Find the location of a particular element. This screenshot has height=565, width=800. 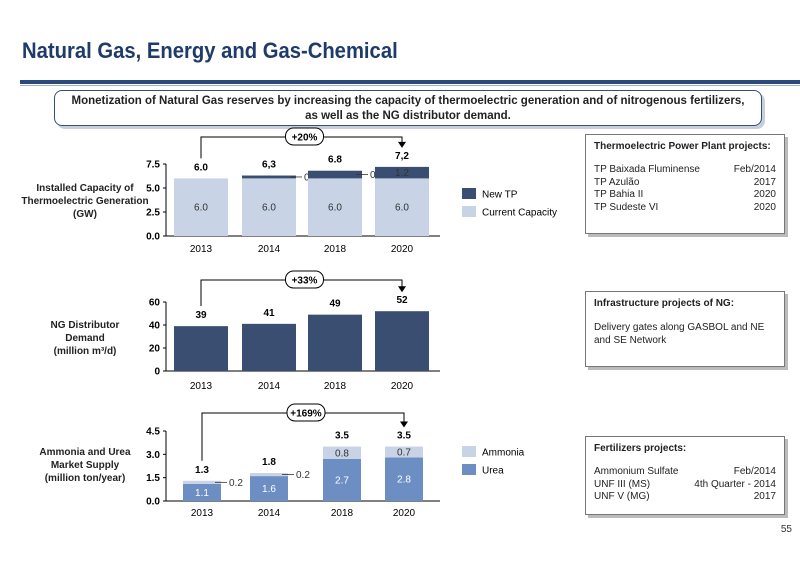

fert-project-row: UNF V (MG) 2017 is located at coordinates (685, 497).